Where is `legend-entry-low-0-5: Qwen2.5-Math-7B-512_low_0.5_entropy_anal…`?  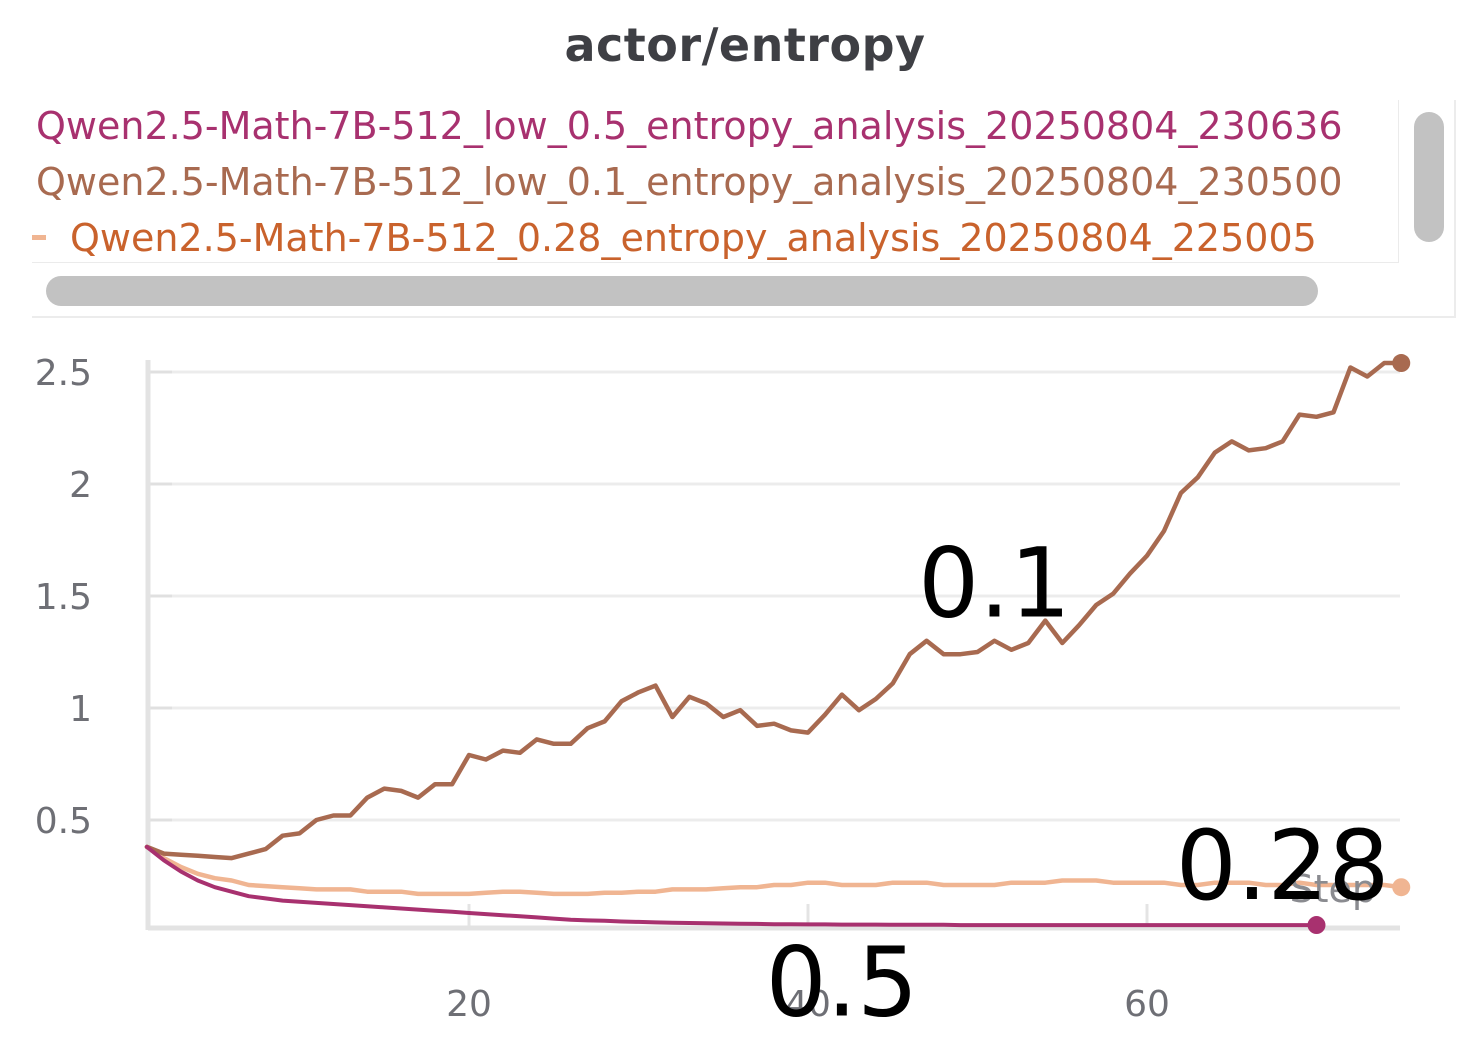
legend-entry-low-0-5: Qwen2.5-Math-7B-512_low_0.5_entropy_anal… is located at coordinates (689, 128).